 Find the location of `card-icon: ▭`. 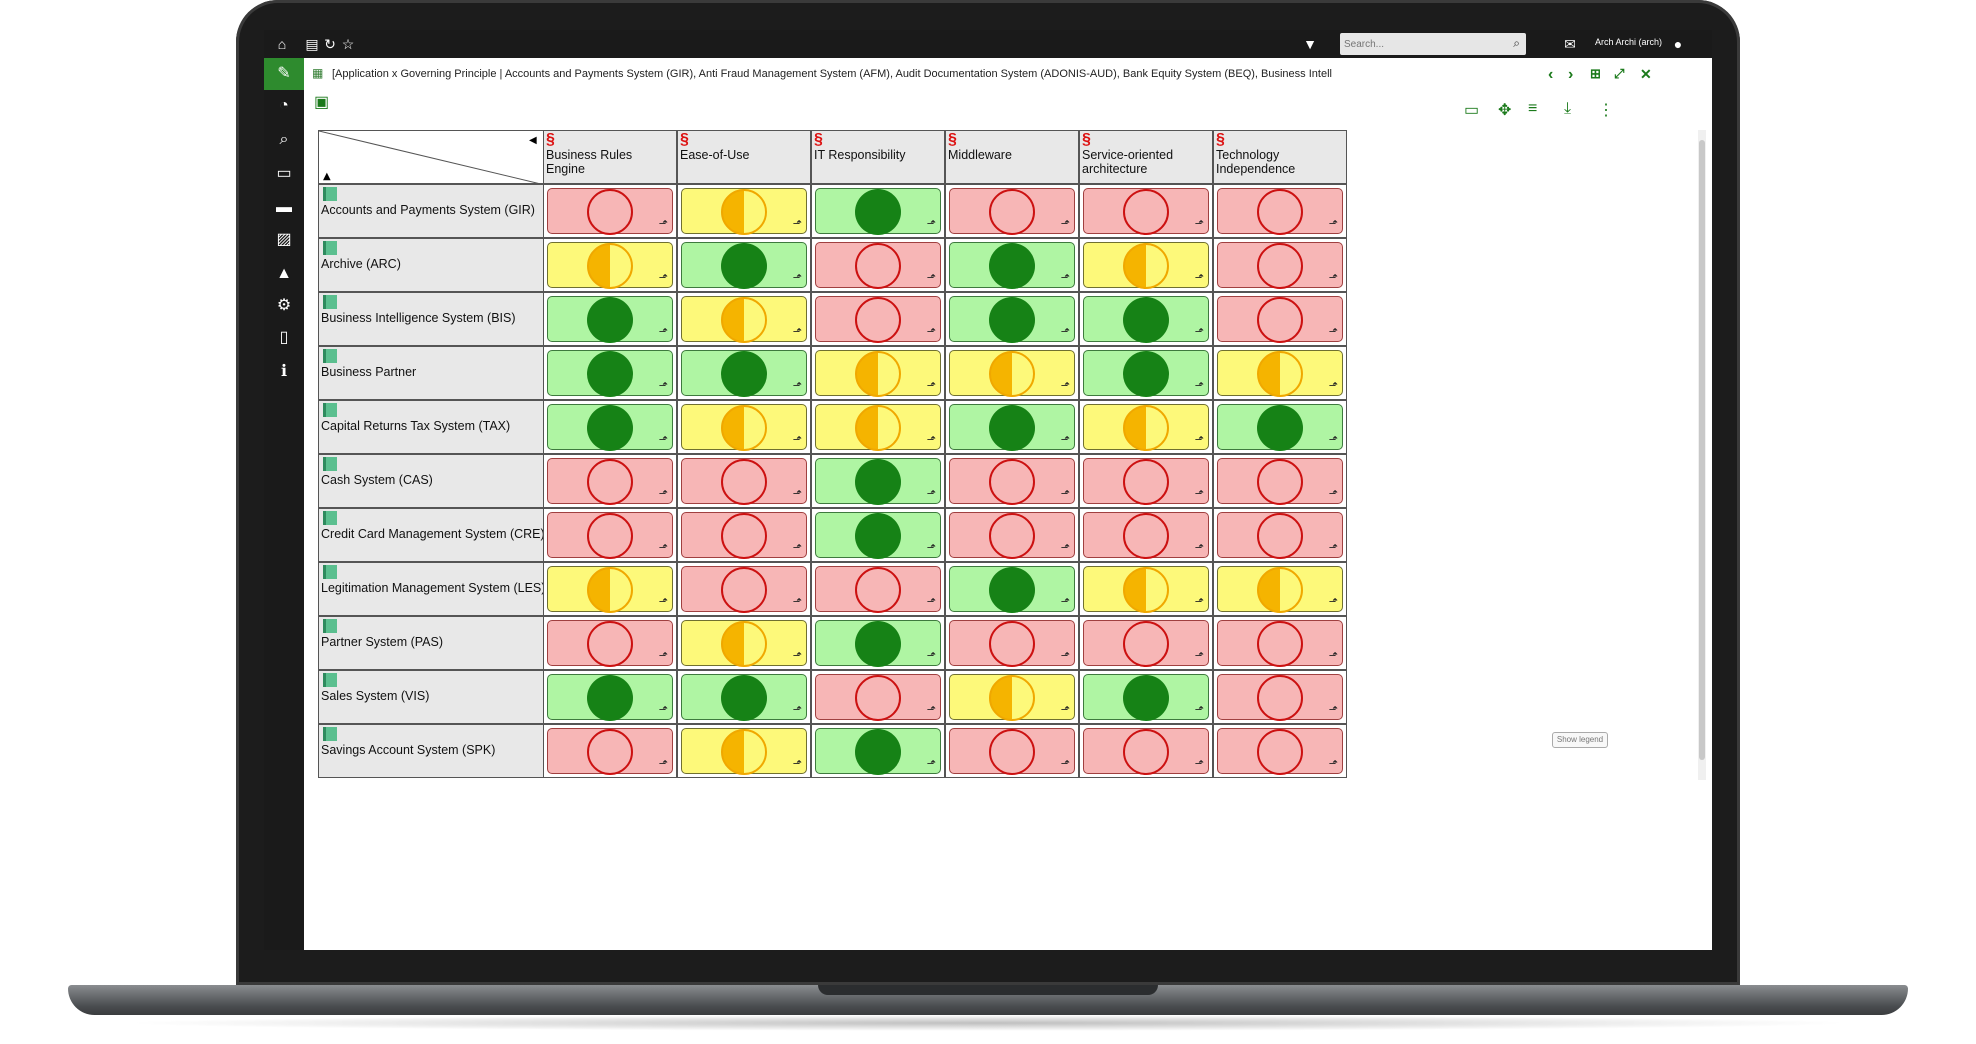

card-icon: ▭ is located at coordinates (284, 173).